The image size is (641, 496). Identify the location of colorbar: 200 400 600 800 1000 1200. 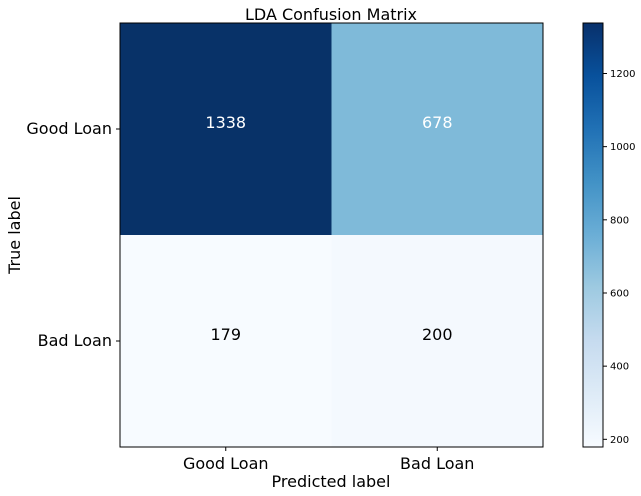
(608, 235).